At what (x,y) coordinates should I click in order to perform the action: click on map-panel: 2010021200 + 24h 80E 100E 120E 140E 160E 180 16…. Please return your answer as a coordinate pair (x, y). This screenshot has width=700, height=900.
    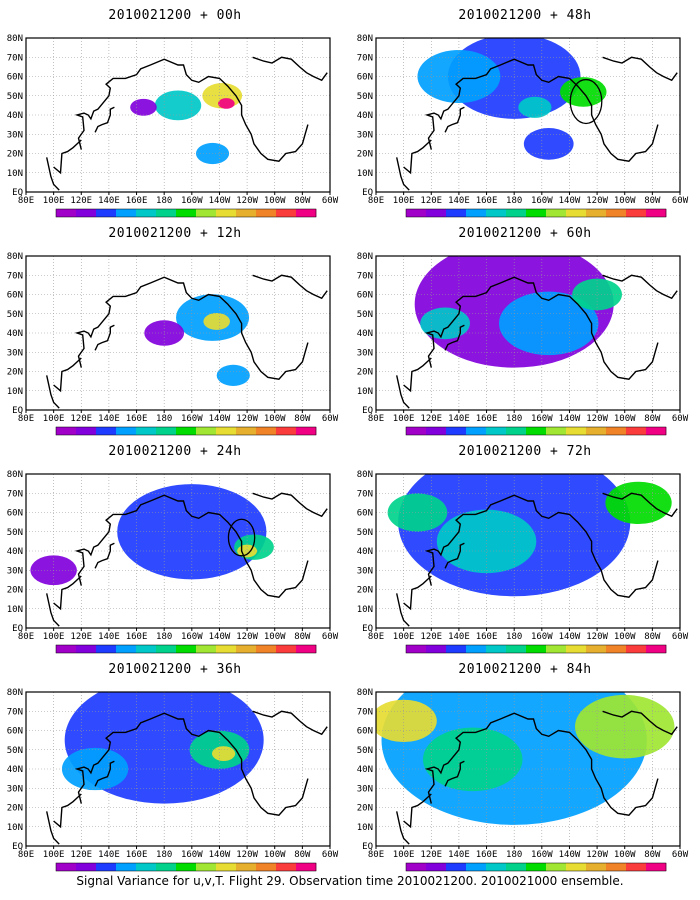
    Looking at the image, I should click on (175, 545).